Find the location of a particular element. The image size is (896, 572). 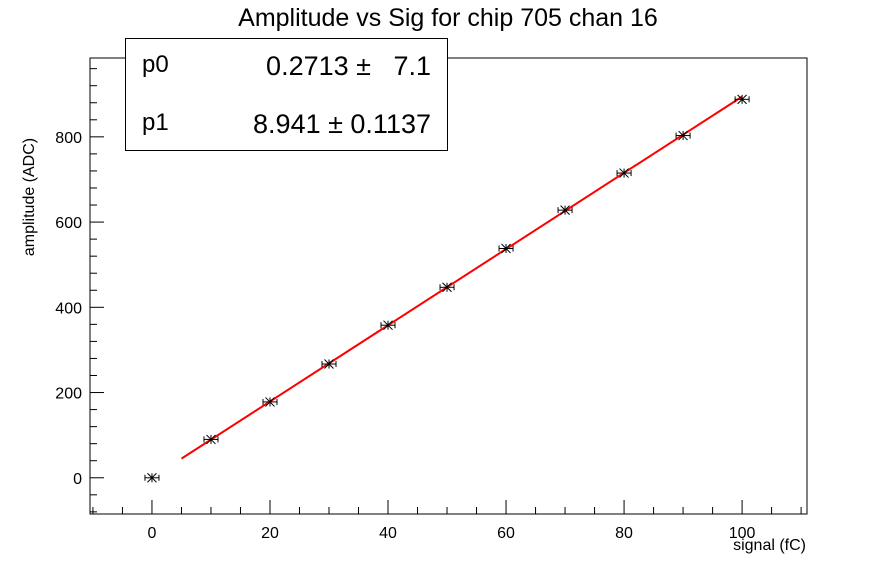

y-tick-label: 0 is located at coordinates (77, 479).